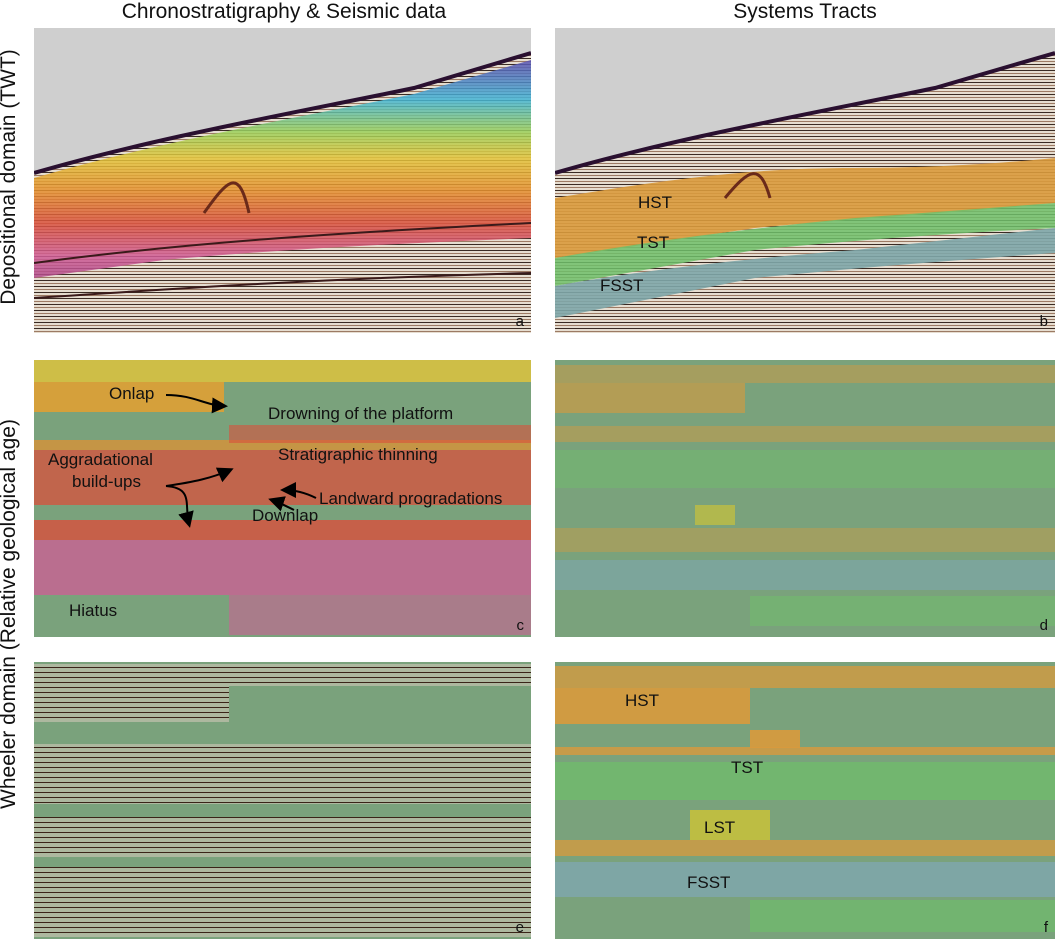 The width and height of the screenshot is (1055, 939). I want to click on panel-b-graphic, so click(805, 192).